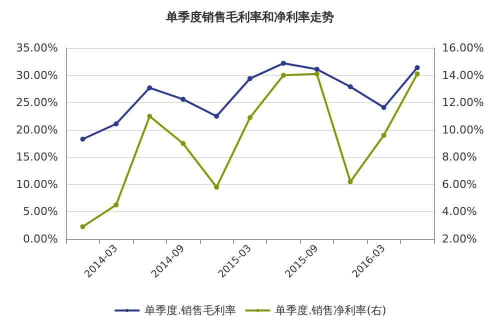 This screenshot has width=500, height=325. I want to click on y-tick-label: 15.00%, so click(37, 157).